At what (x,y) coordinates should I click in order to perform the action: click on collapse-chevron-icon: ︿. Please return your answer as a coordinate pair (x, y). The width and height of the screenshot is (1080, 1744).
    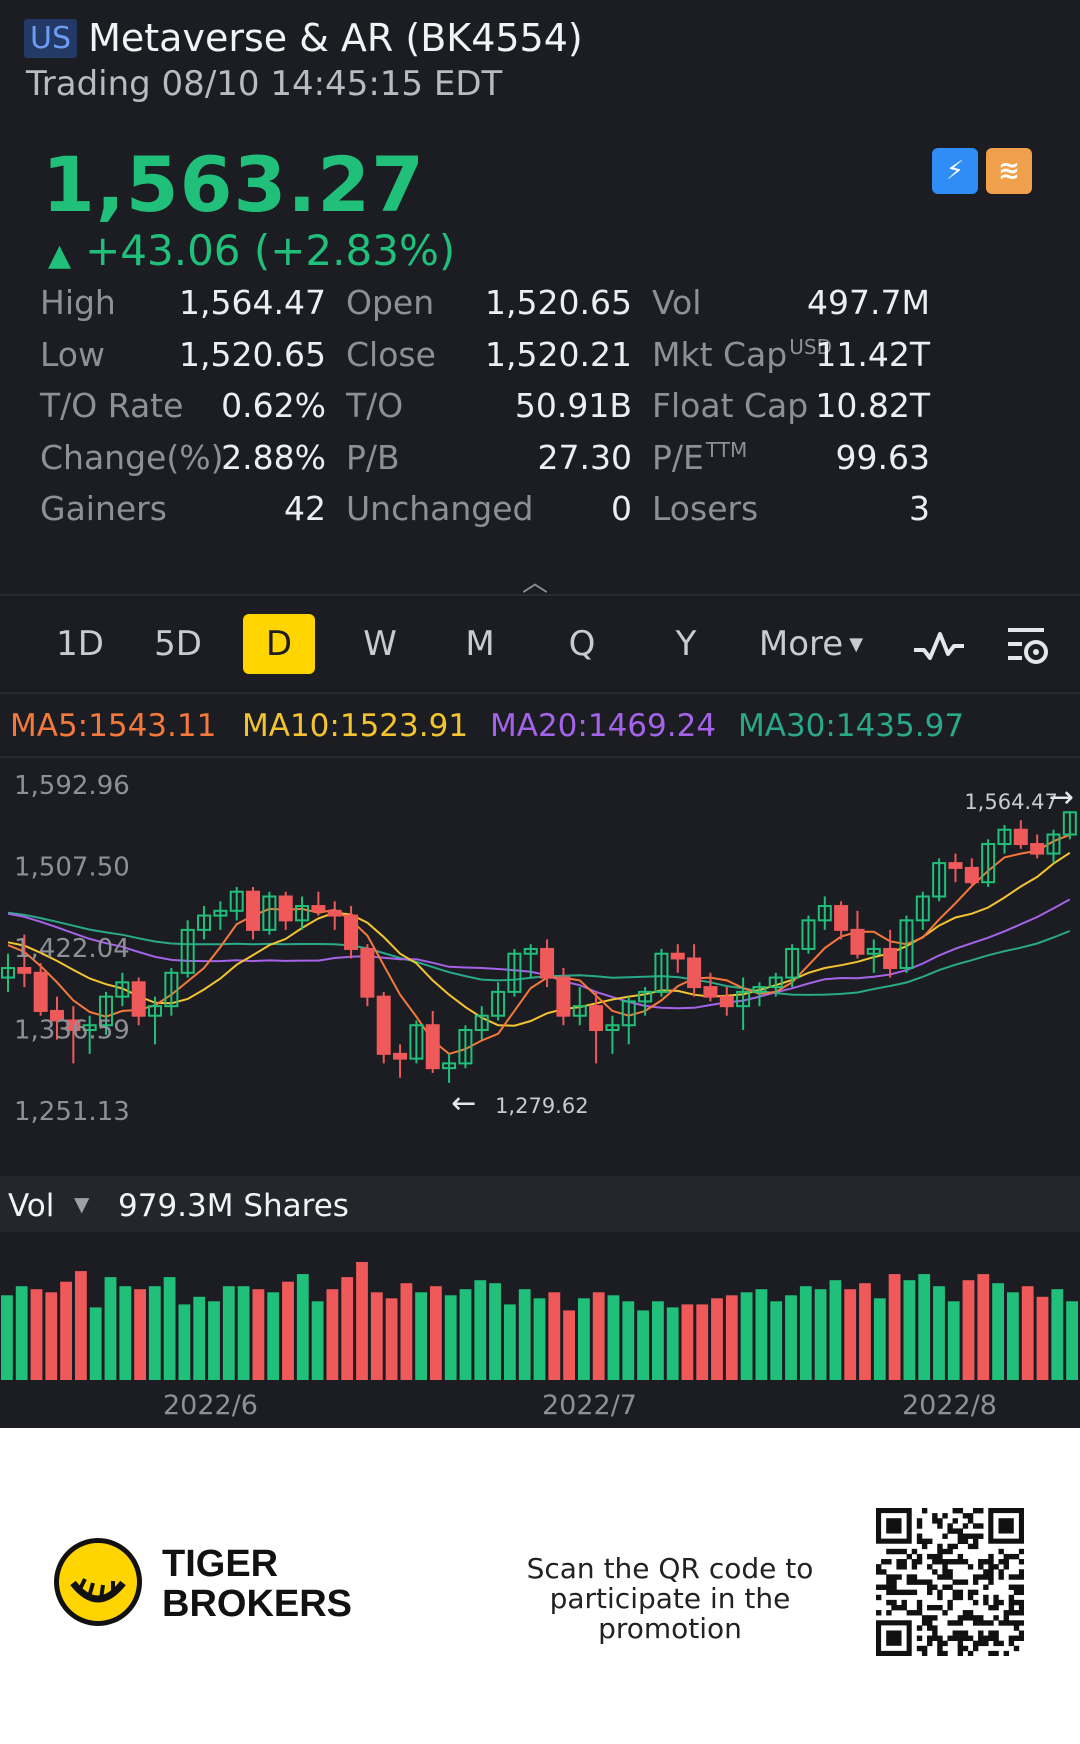
    Looking at the image, I should click on (535, 583).